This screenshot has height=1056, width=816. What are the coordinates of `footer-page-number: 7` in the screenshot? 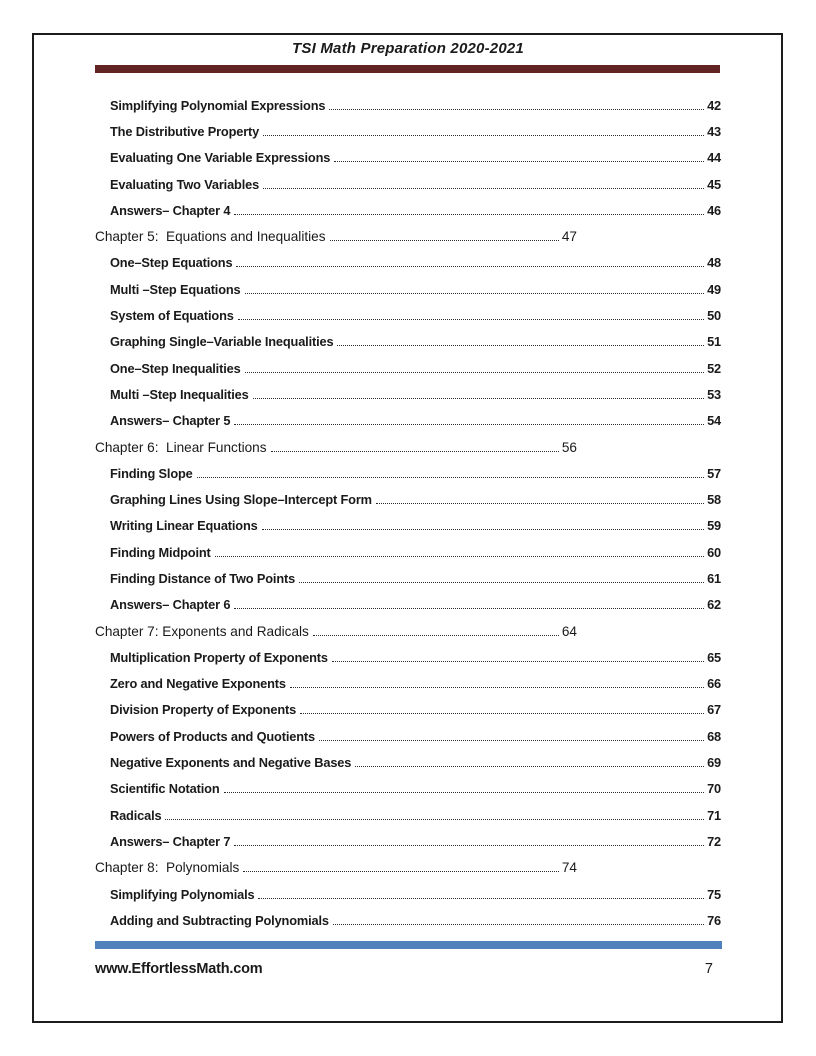 It's located at (708, 969).